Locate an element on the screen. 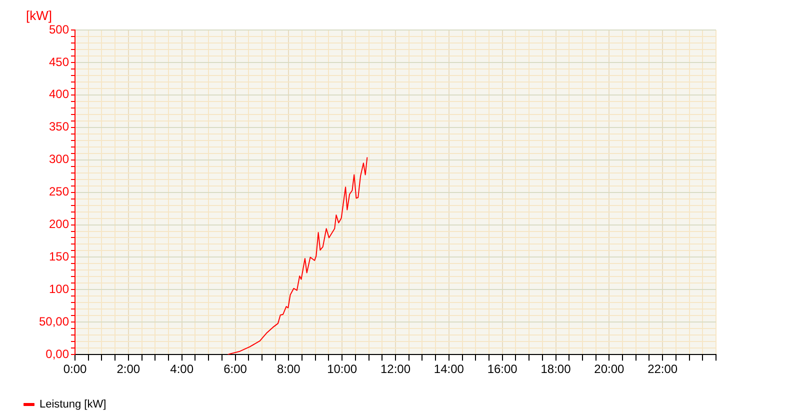  y-tick-label: 500 is located at coordinates (59, 29).